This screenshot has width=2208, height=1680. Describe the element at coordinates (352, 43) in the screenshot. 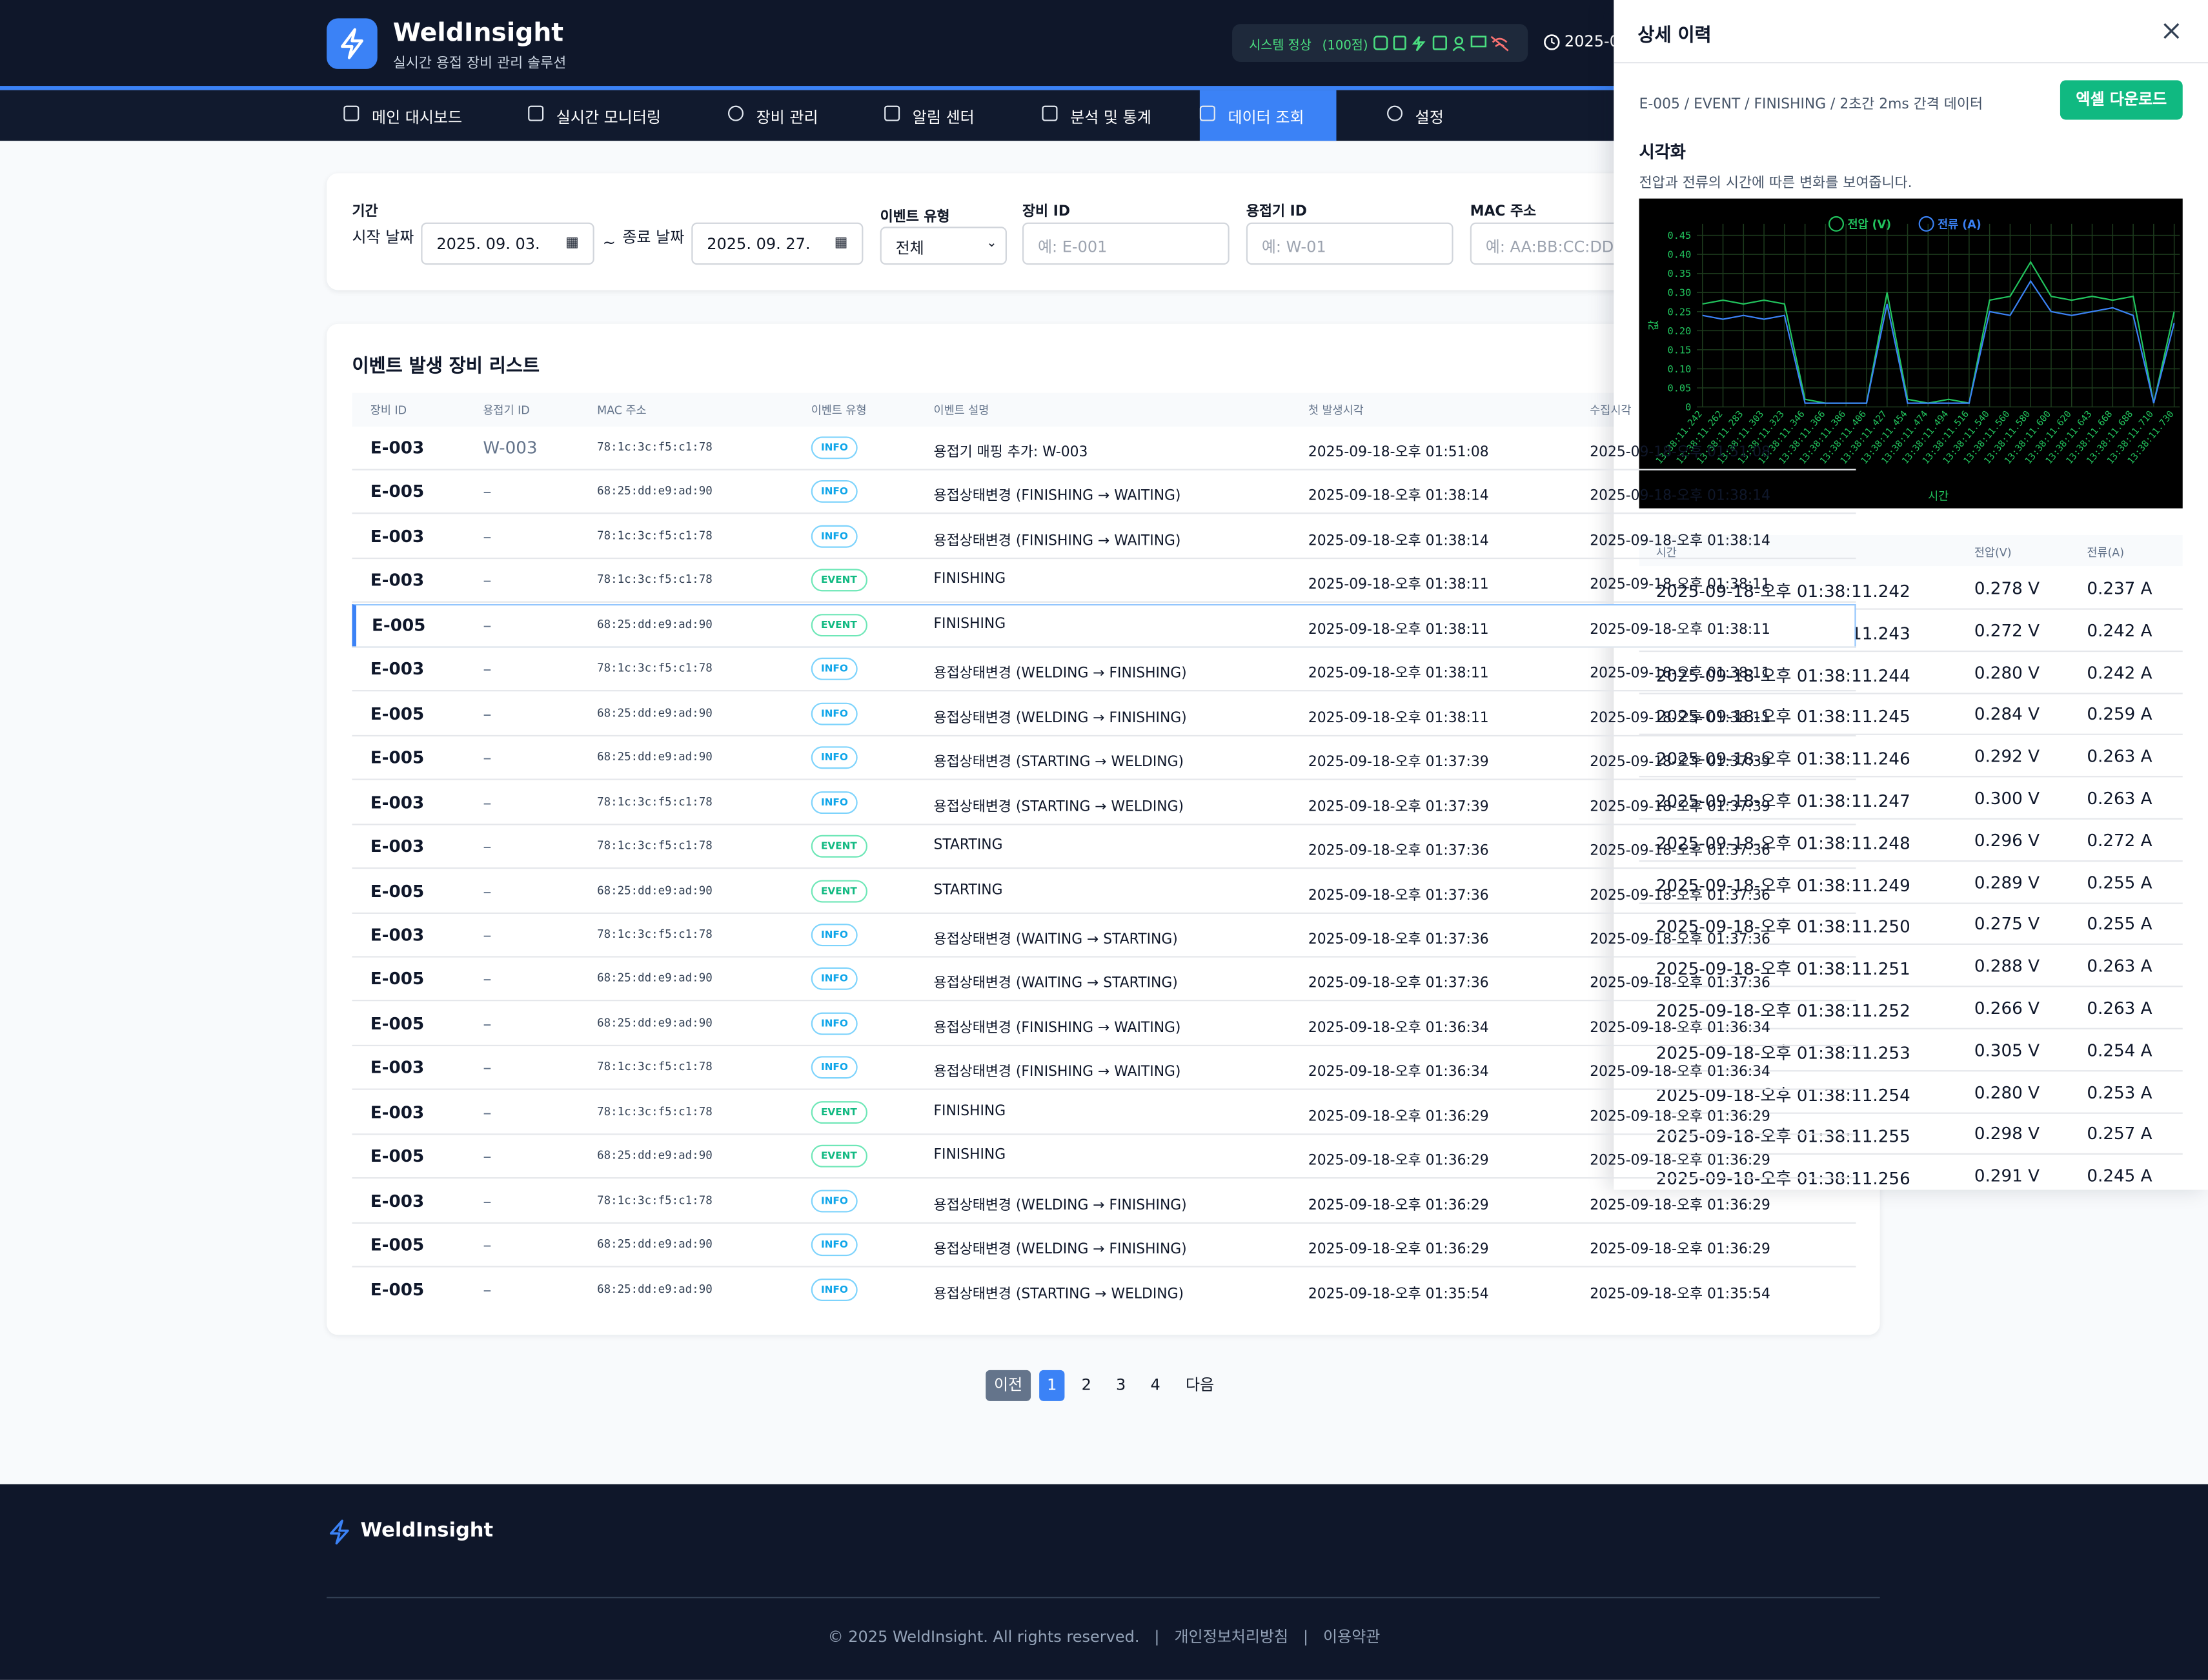

I see `logo` at that location.